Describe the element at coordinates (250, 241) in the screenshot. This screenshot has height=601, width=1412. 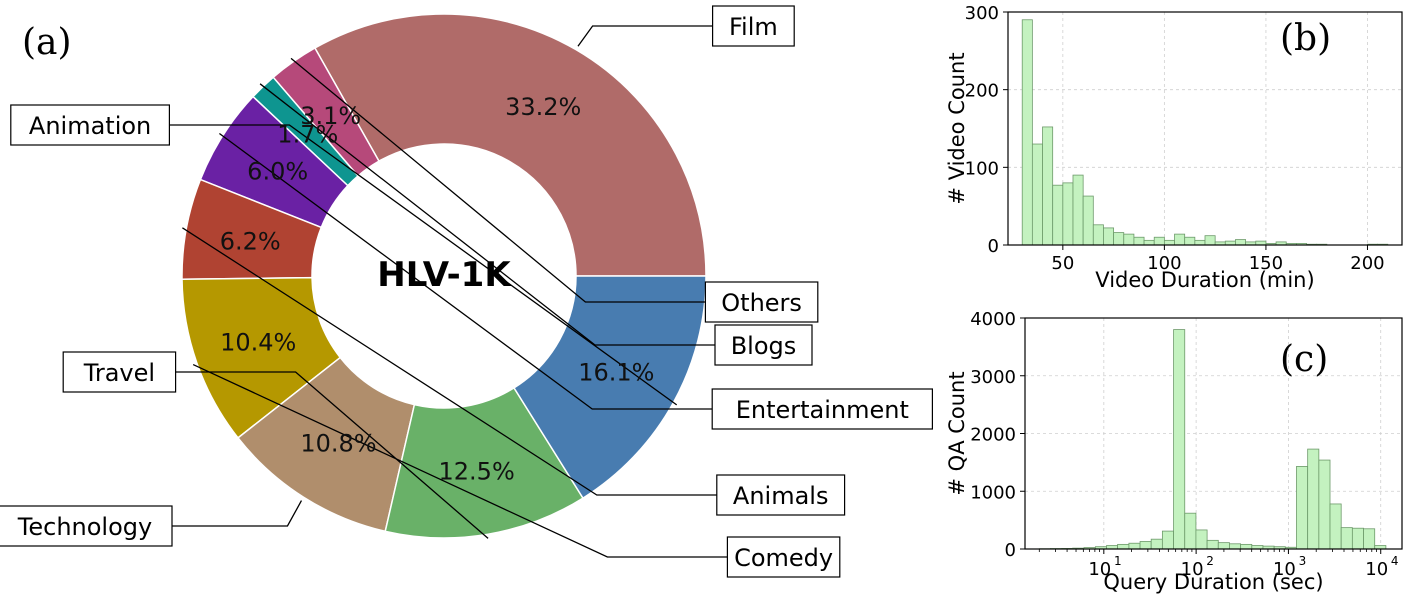
I see `percent-label-animals: 6.2%` at that location.